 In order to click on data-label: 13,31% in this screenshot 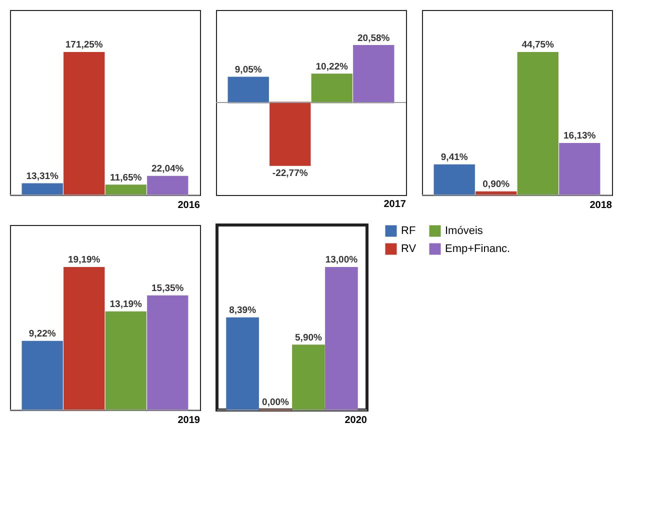, I will do `click(43, 176)`.